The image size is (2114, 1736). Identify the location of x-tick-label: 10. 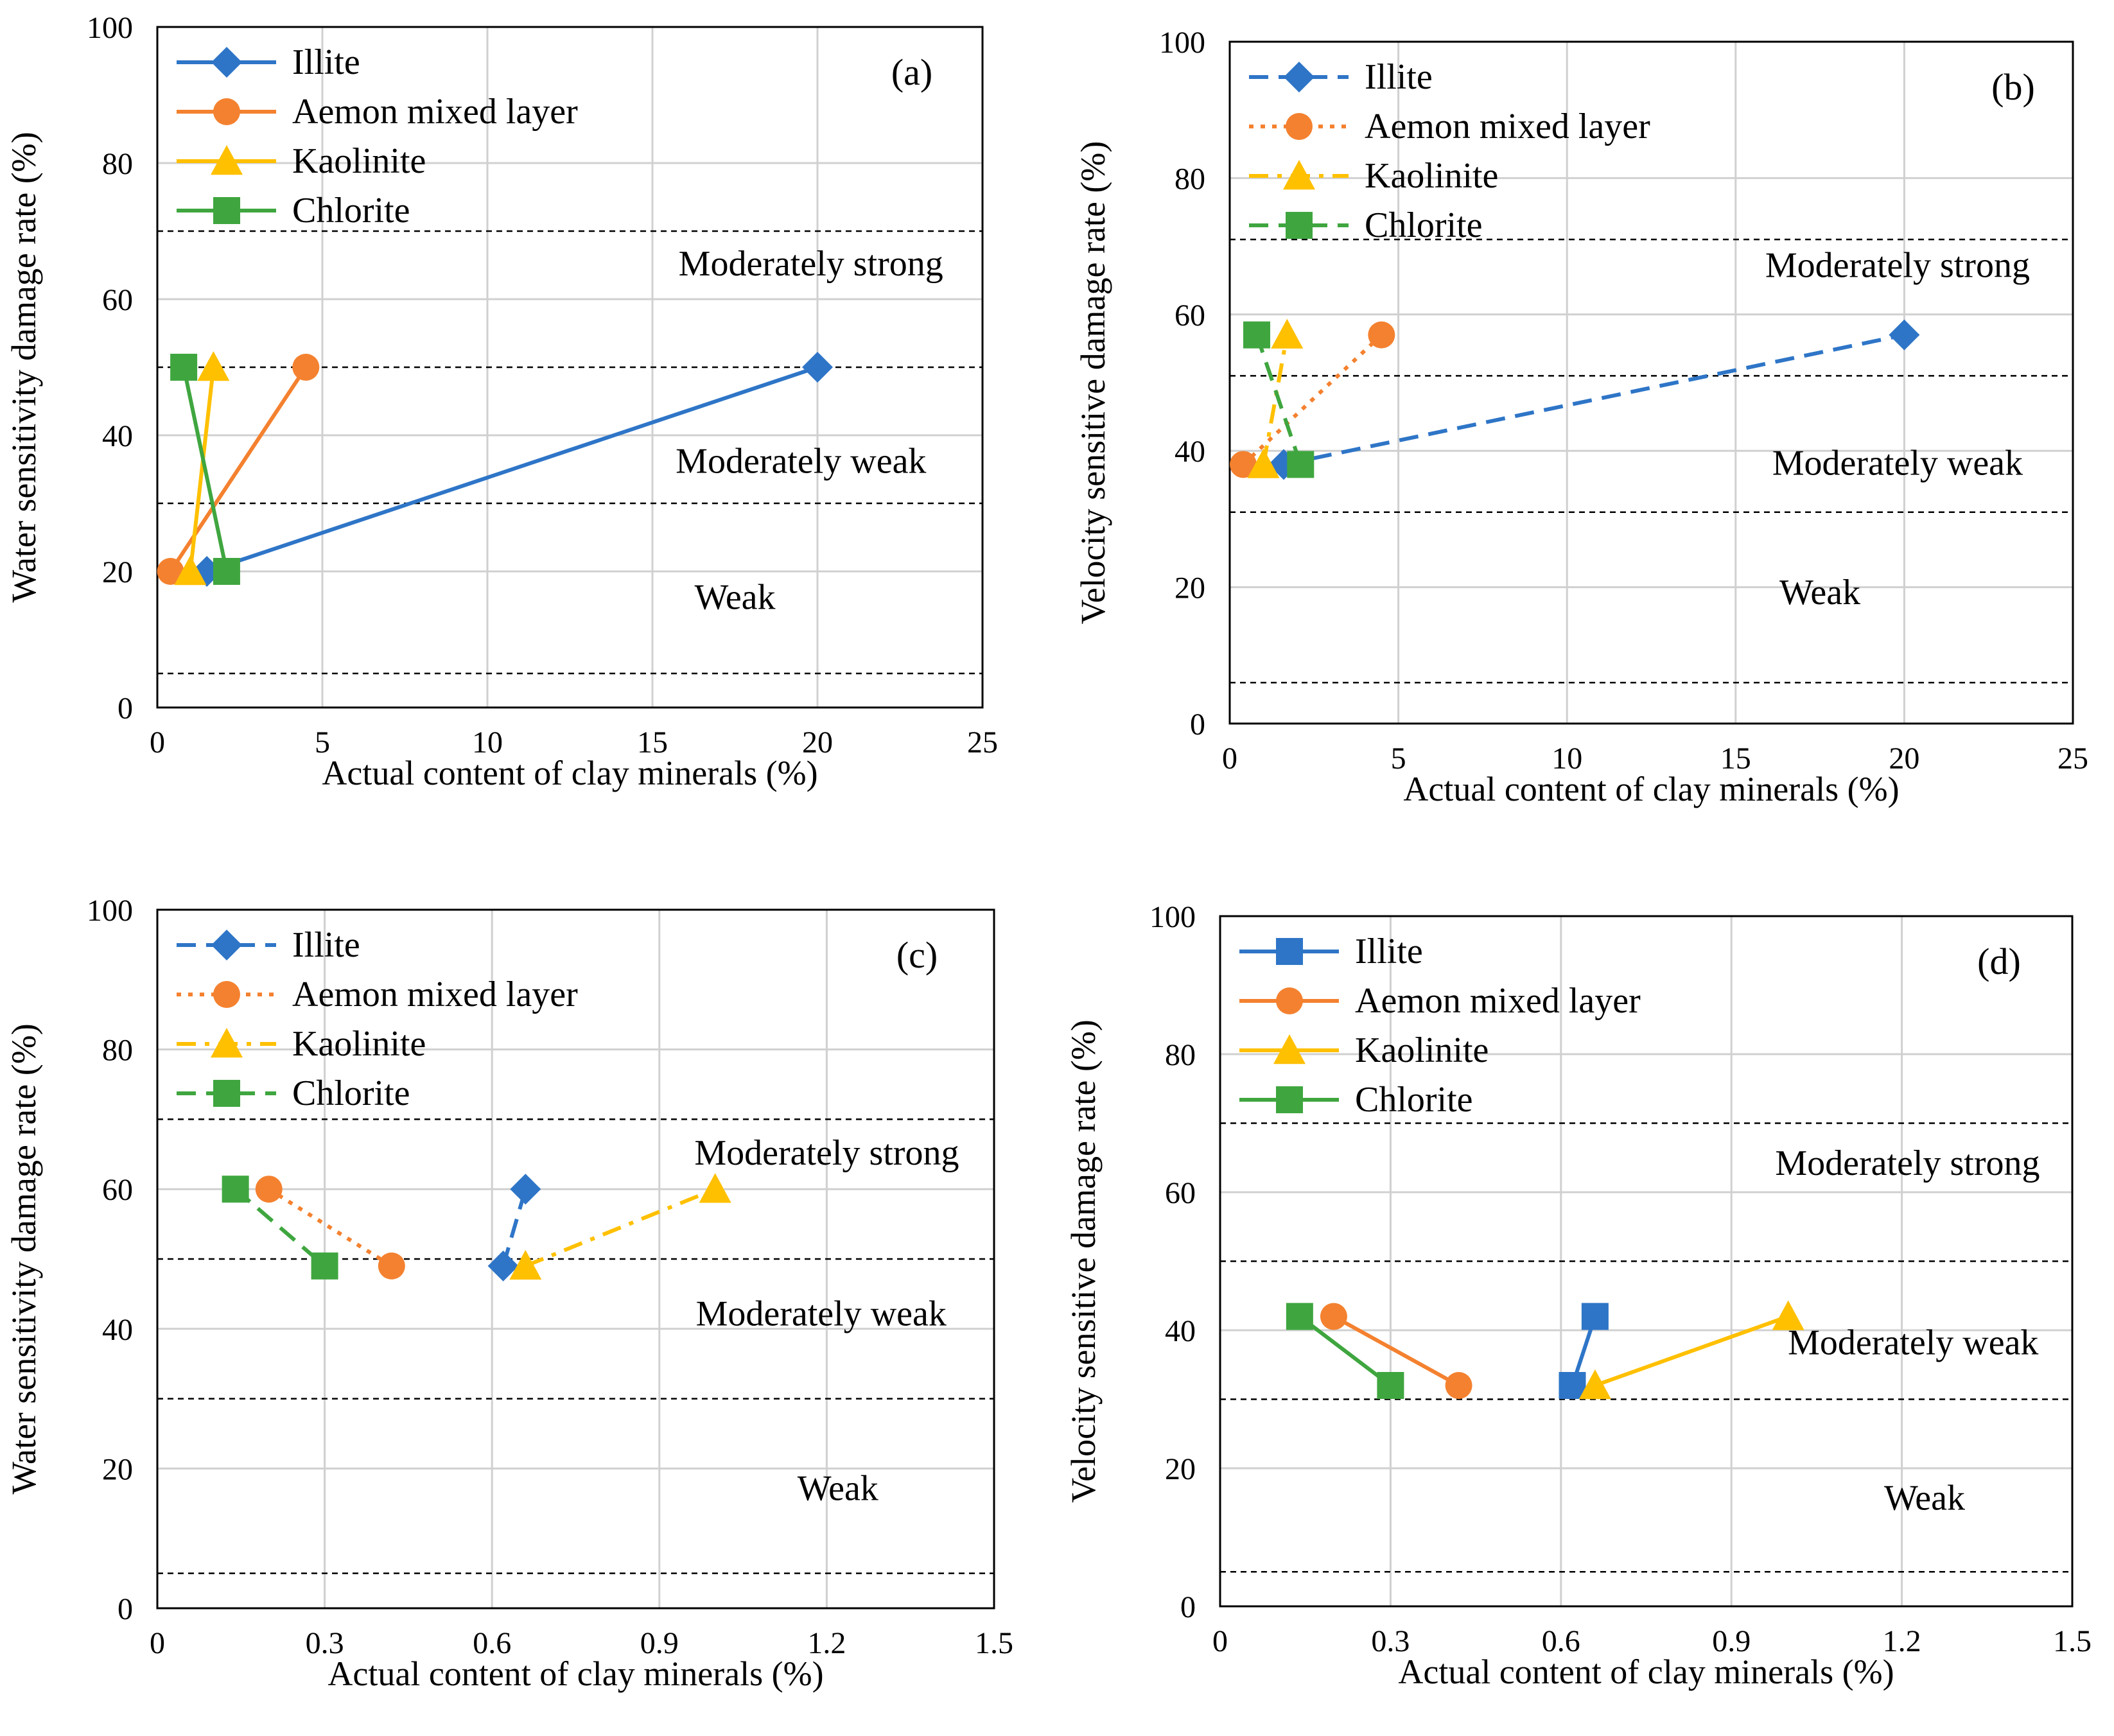
(487, 742).